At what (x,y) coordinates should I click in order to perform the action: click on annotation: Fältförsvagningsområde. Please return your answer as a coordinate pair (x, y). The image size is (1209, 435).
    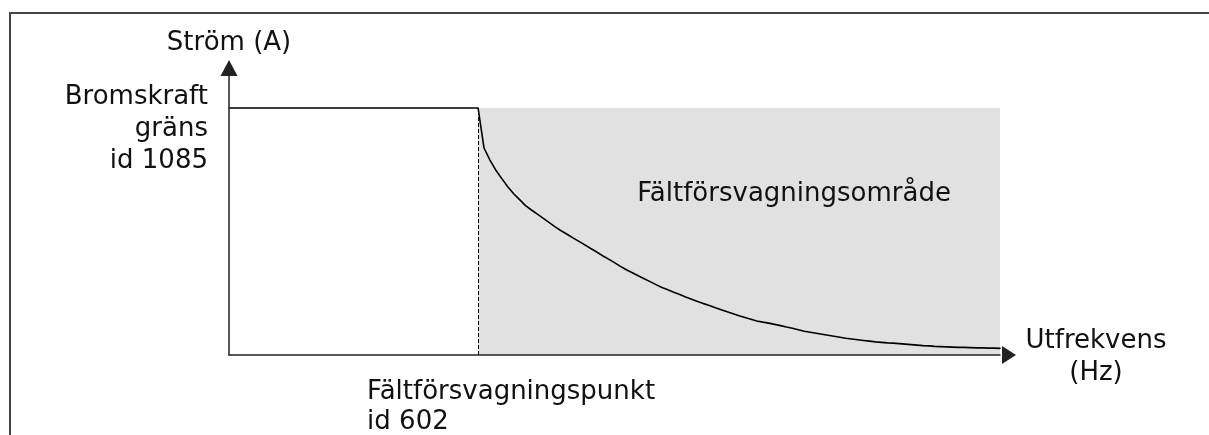
    Looking at the image, I should click on (794, 191).